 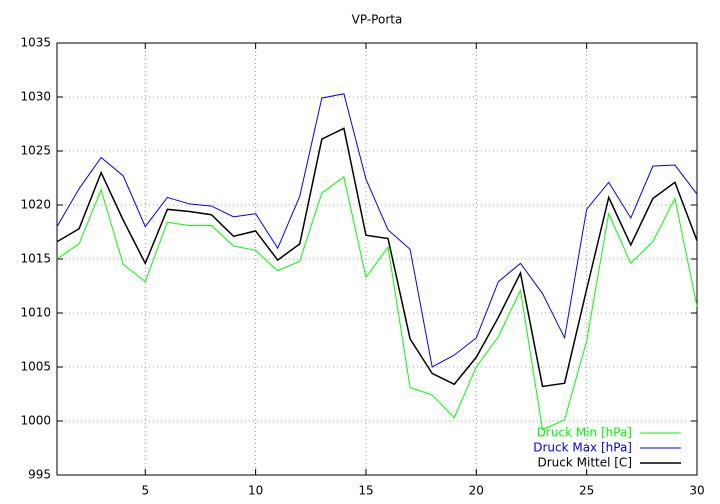 I want to click on y-tick-label: 1010, so click(x=35, y=313).